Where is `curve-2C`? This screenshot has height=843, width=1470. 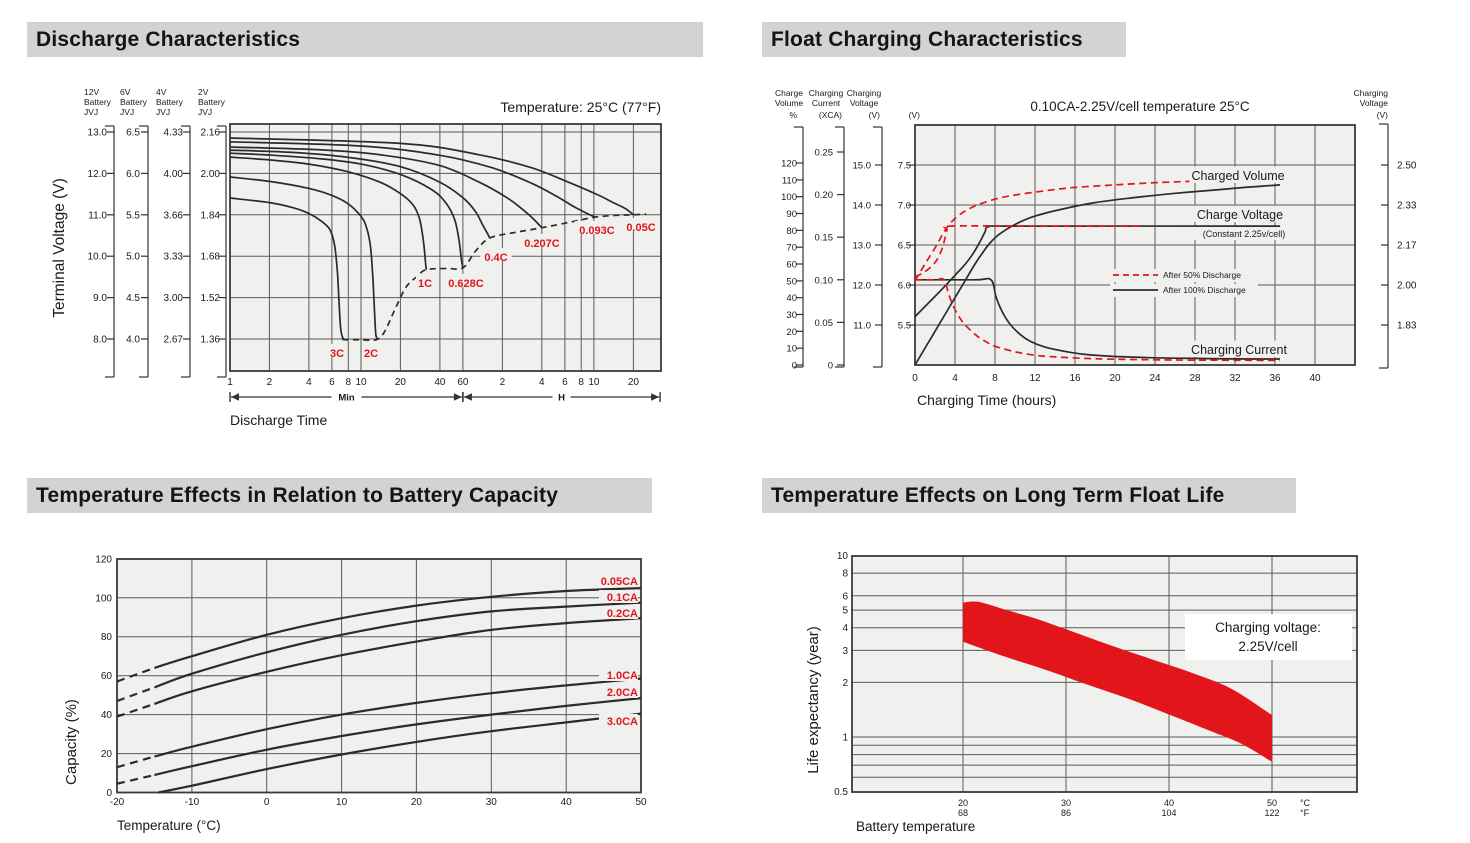
curve-2C is located at coordinates (304, 258).